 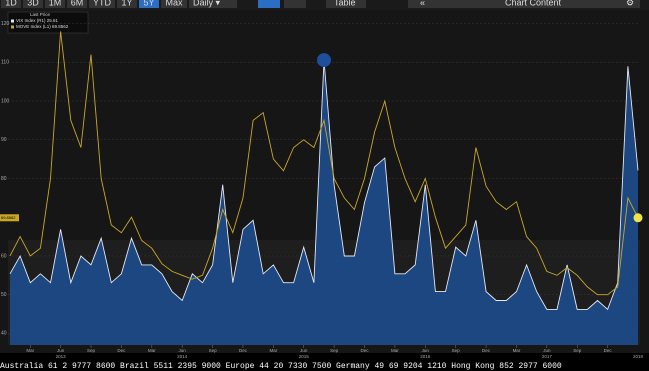 I want to click on range-label: 1M, so click(x=55, y=3).